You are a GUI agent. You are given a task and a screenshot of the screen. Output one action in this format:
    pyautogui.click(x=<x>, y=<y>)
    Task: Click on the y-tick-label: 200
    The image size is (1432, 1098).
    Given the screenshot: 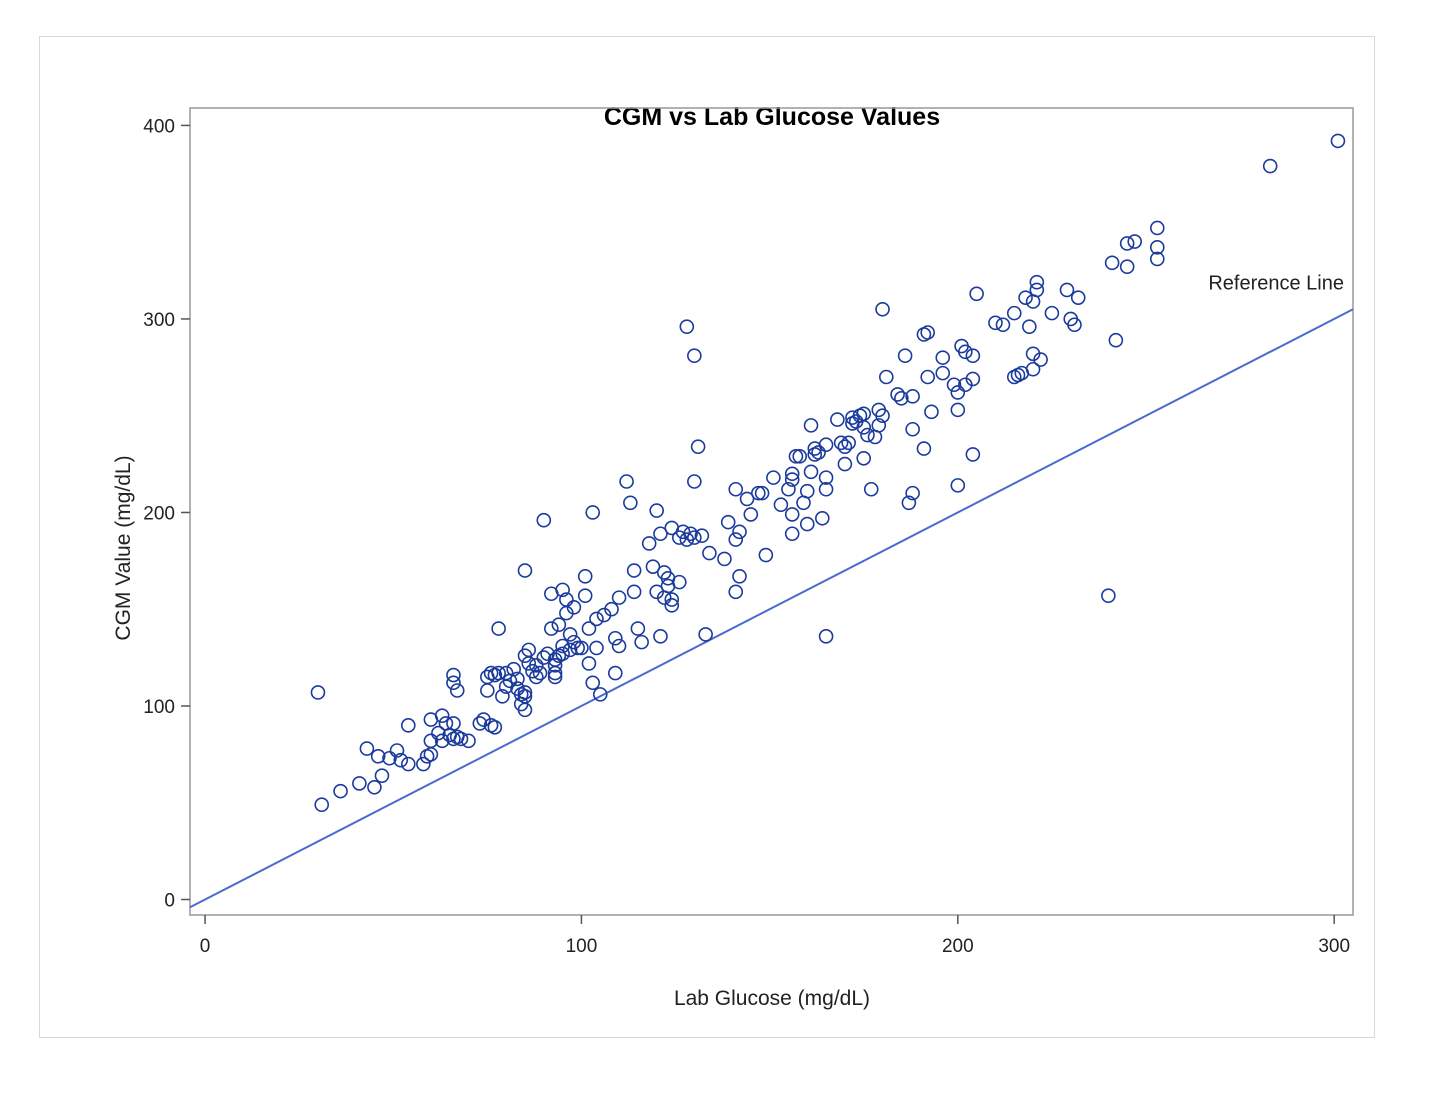 What is the action you would take?
    pyautogui.click(x=159, y=513)
    